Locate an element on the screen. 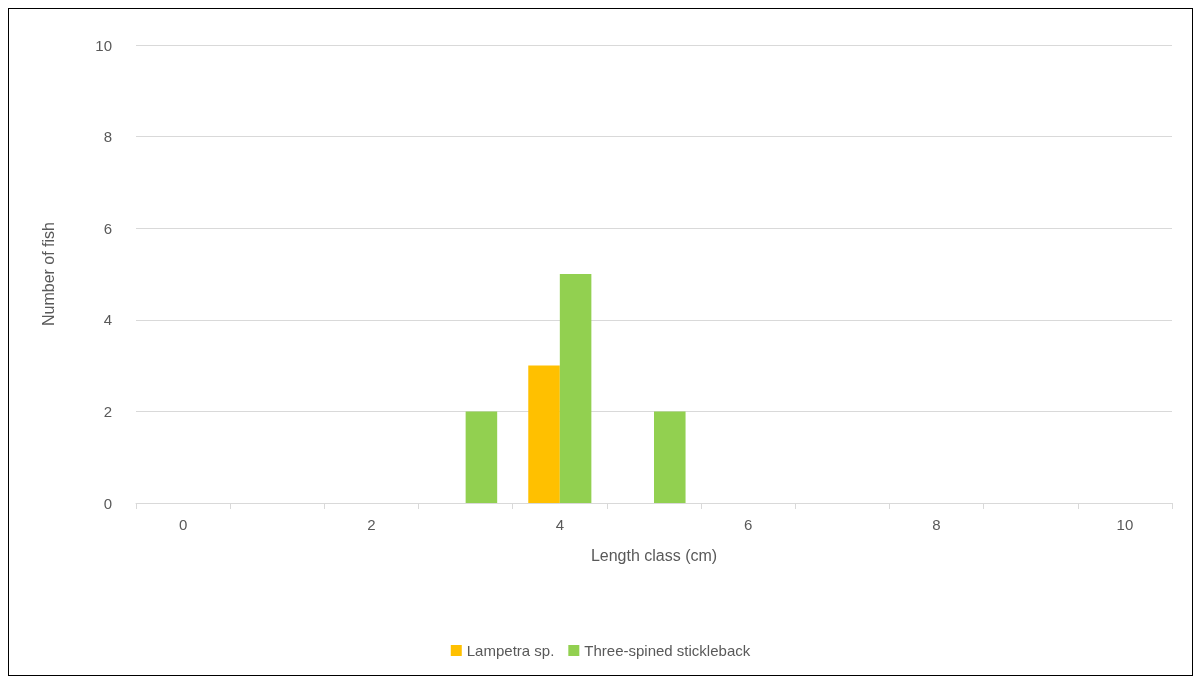 Image resolution: width=1203 pixels, height=686 pixels. x-axis-title: Length class (cm) is located at coordinates (654, 555).